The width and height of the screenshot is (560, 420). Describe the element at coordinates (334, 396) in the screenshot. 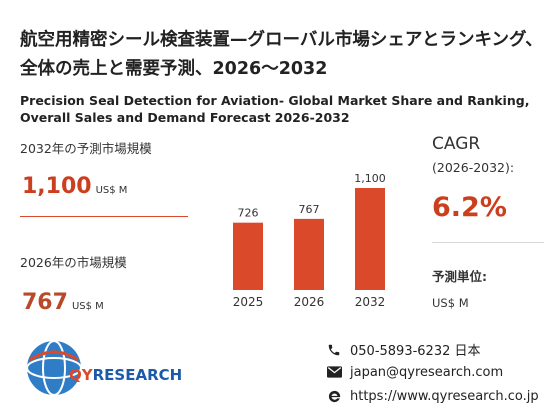

I see `browser-e-icon` at that location.